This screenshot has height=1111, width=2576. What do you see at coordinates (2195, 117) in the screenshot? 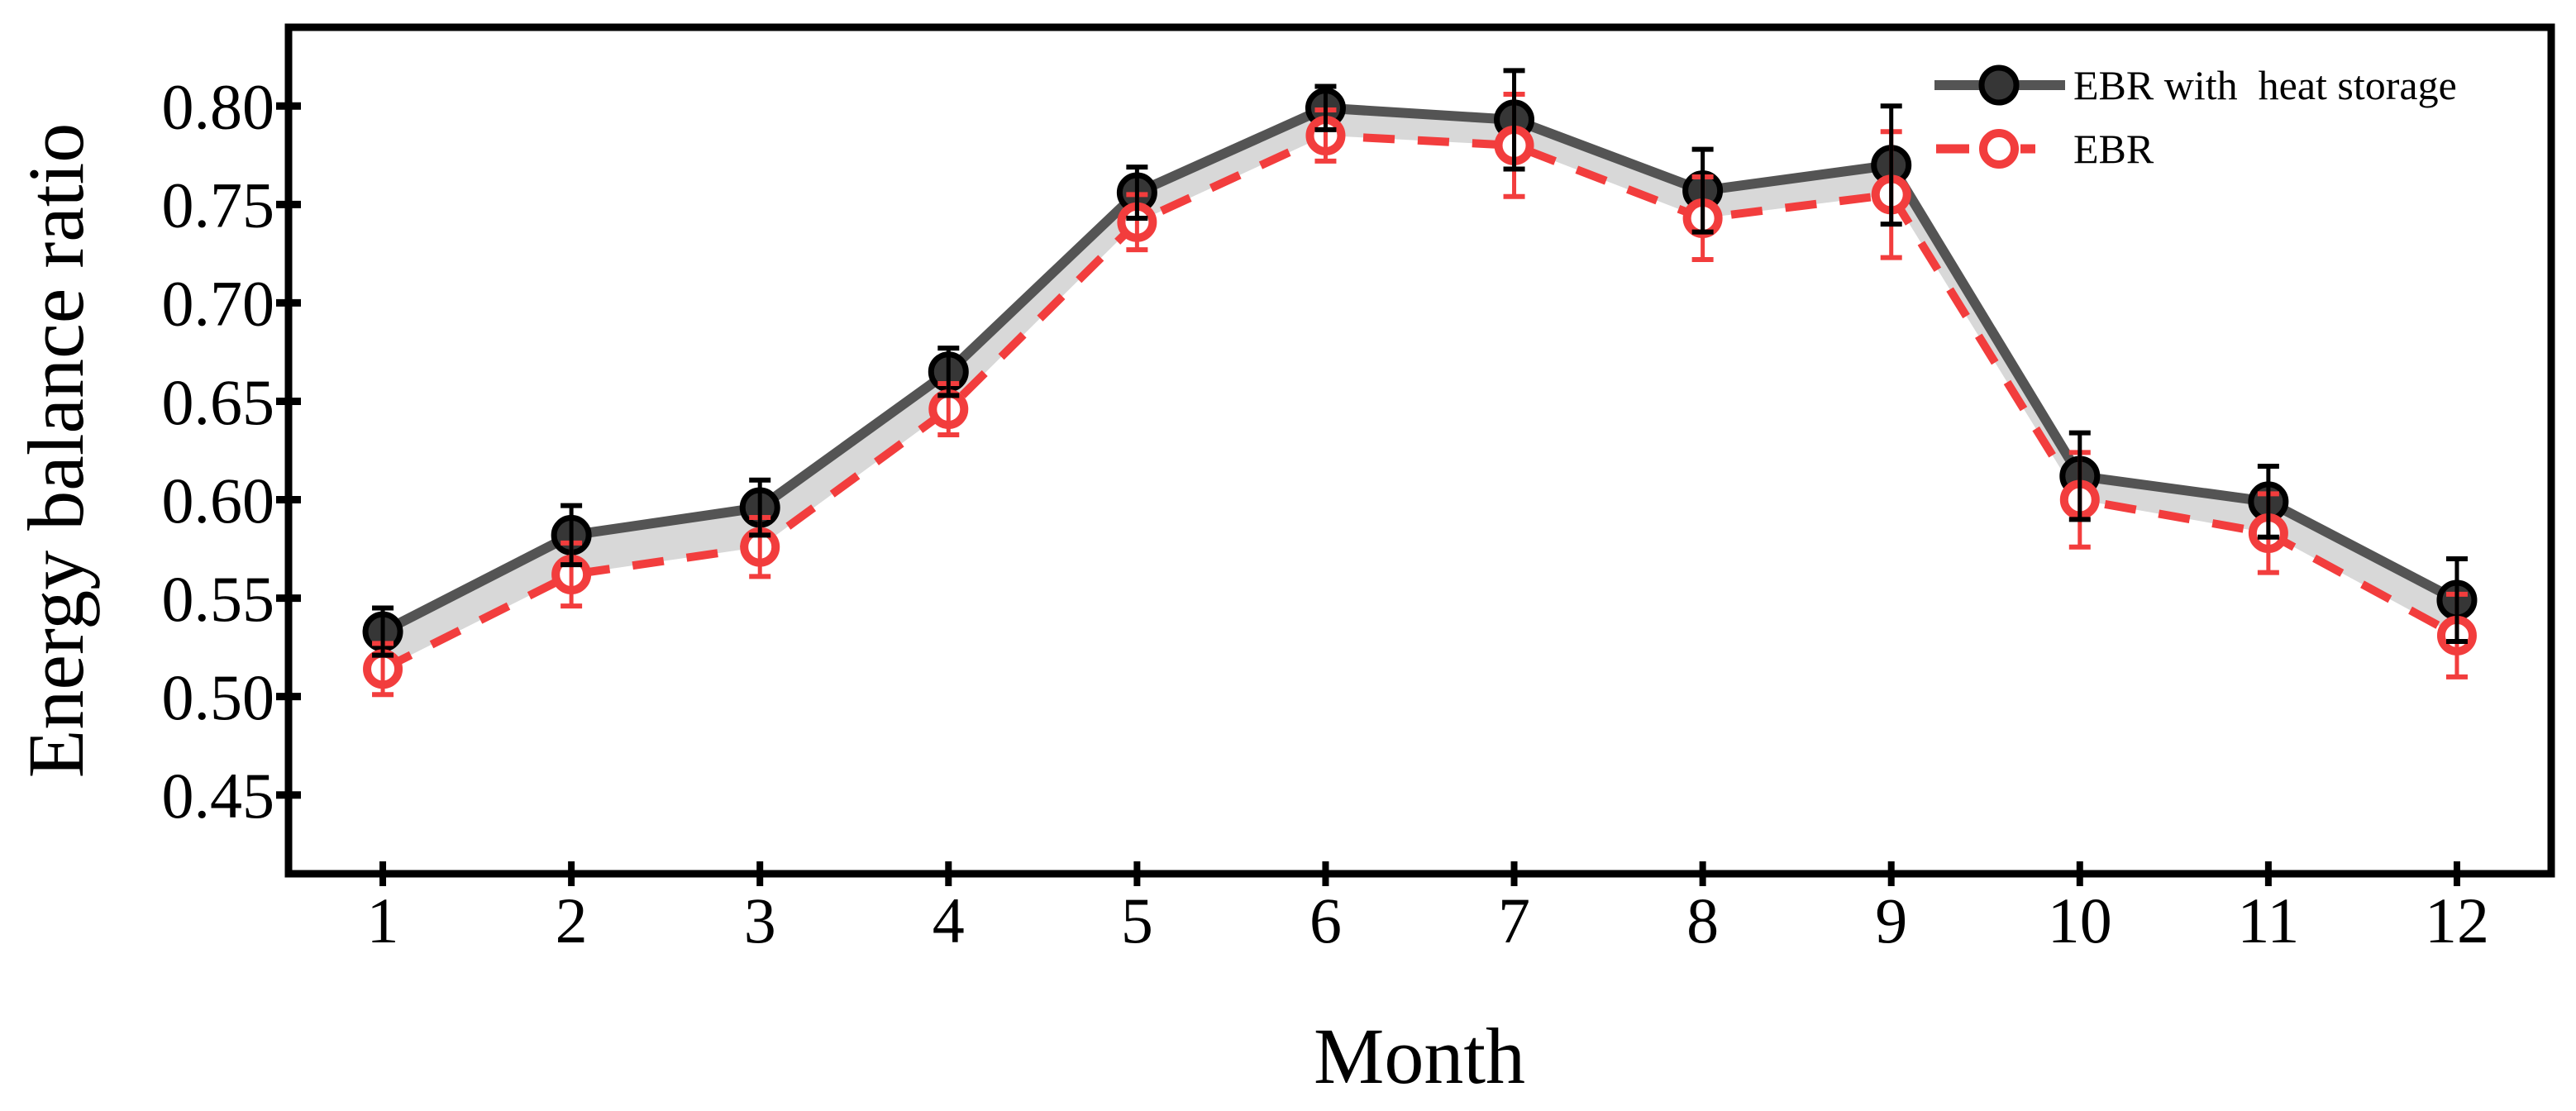
I see `legend: EBR with heat storage EBR` at bounding box center [2195, 117].